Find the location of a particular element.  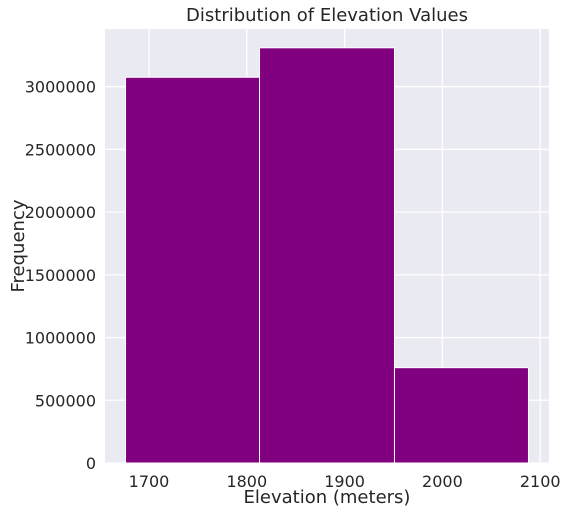

x-axis-ticks: 1700 1800 1900 2000 2100 is located at coordinates (345, 481).